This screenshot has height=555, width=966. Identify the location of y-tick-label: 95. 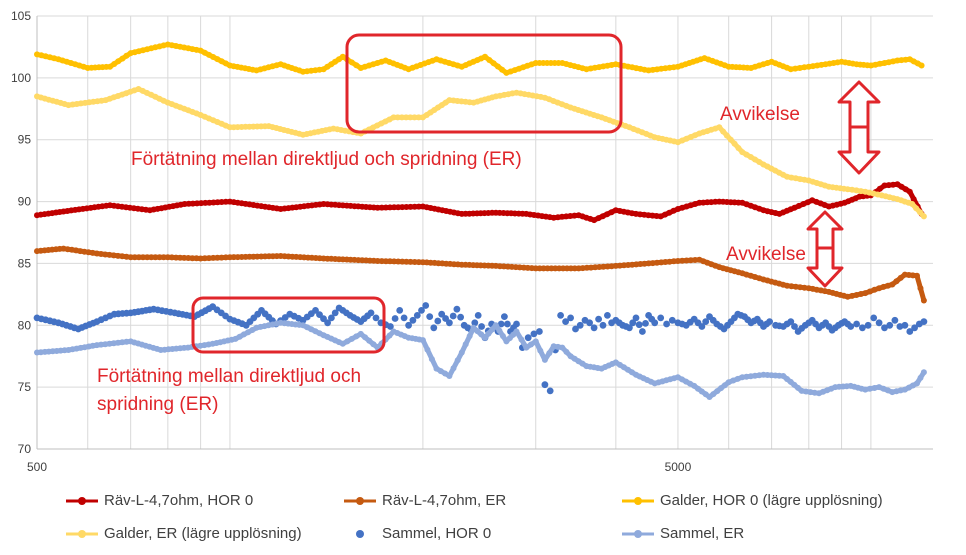
(25, 140).